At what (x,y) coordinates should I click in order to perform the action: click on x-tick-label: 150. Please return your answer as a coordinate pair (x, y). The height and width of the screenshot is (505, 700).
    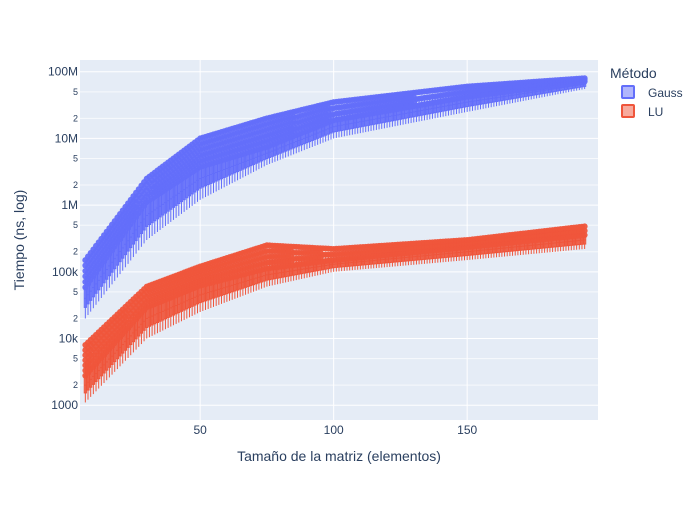
    Looking at the image, I should click on (467, 430).